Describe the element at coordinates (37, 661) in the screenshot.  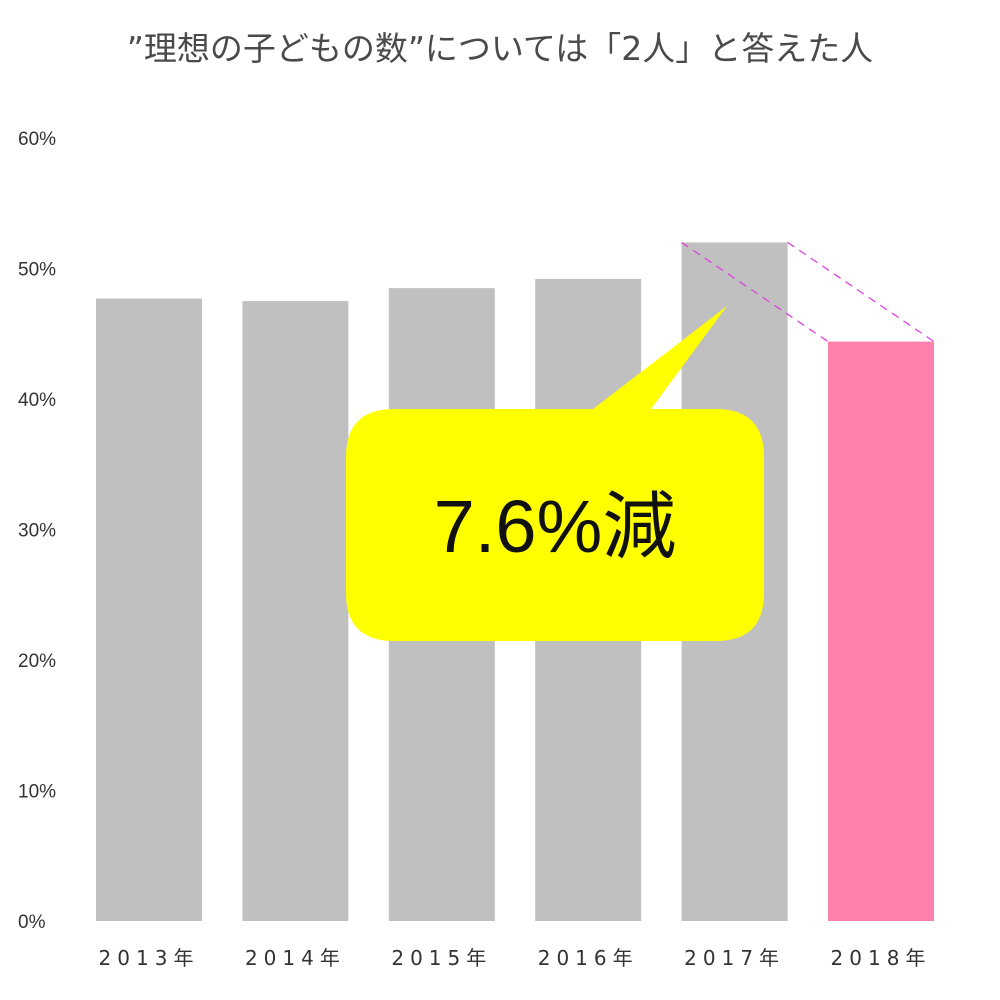
I see `y-tick-label: 20%` at that location.